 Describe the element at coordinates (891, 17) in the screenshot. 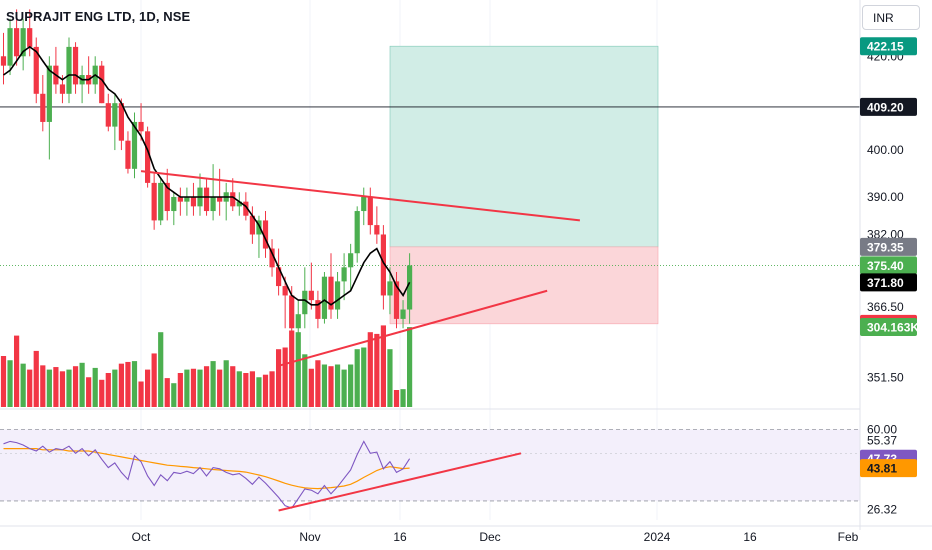

I see `currency-selector: INR` at that location.